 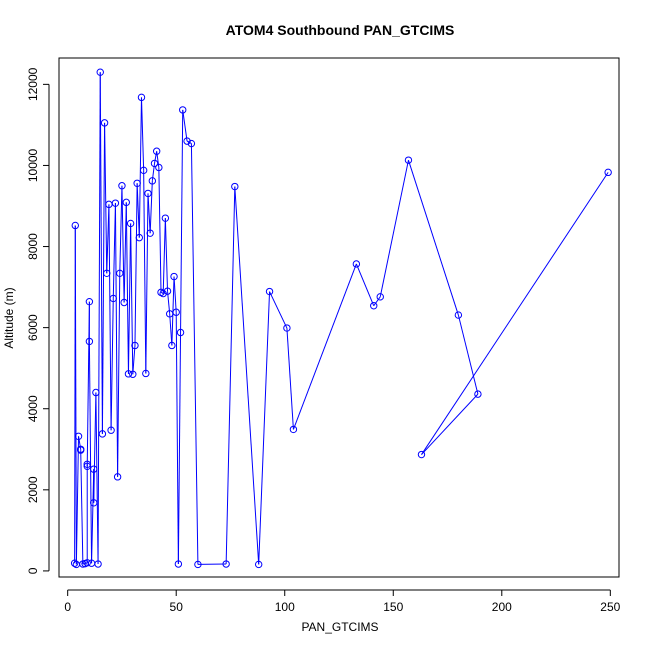 I want to click on x-tick-label: 50, so click(x=177, y=607).